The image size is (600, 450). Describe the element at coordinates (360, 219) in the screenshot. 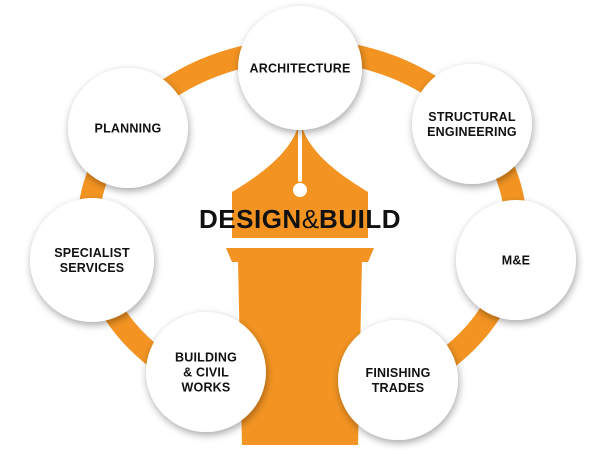

I see `title-part-build: BUILD` at that location.